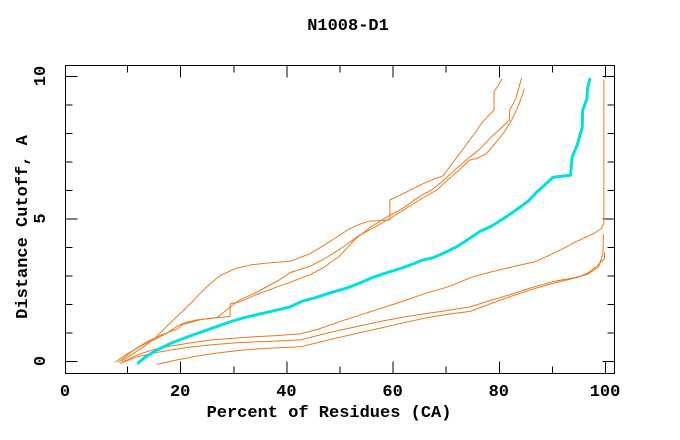 This screenshot has width=680, height=440. Describe the element at coordinates (499, 392) in the screenshot. I see `x-tick-label: 80` at that location.